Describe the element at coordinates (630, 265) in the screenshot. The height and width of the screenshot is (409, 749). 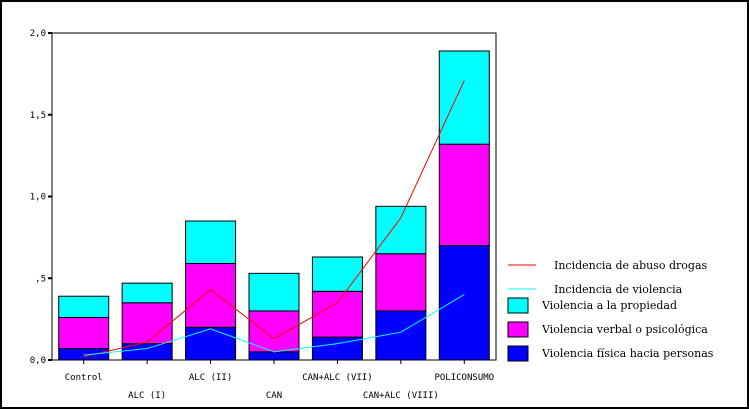
I see `legend-label: Incidencia de abuso drogas` at that location.